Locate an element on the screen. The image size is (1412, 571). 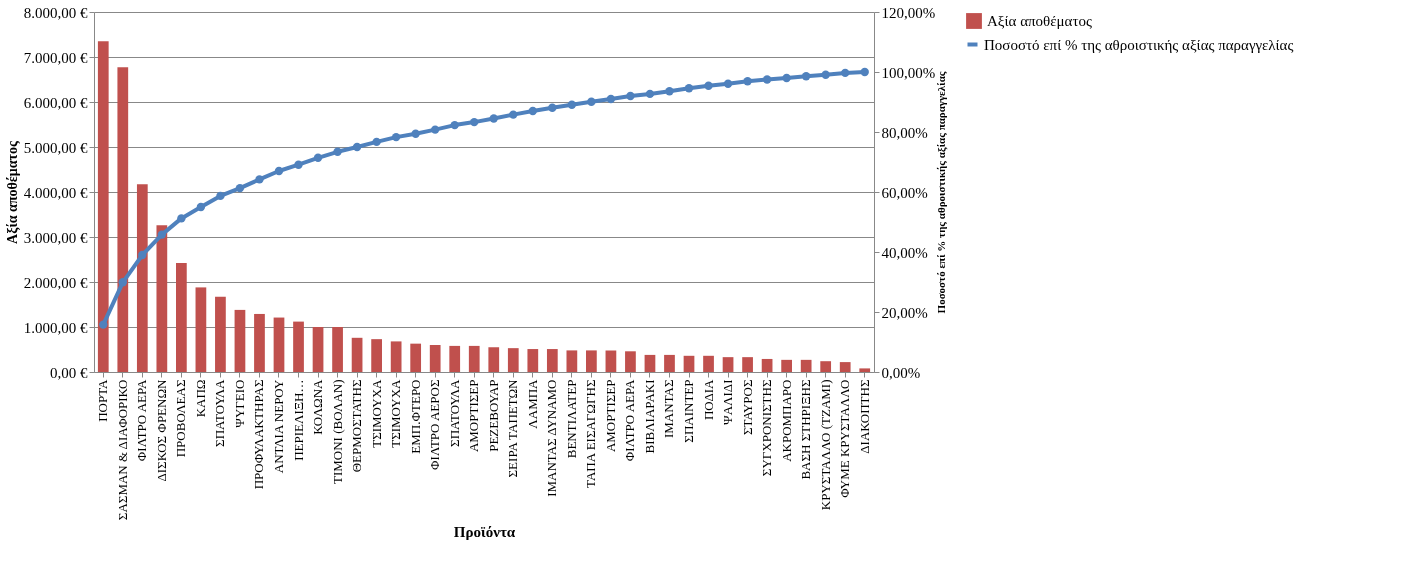
y-tick-label: 1.000,00 € is located at coordinates (55, 327).